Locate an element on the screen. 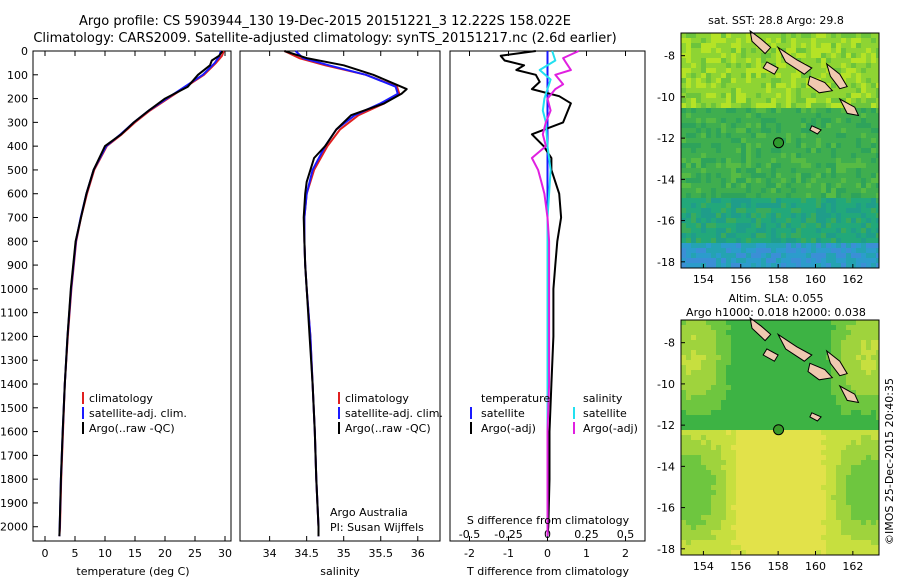 The width and height of the screenshot is (900, 580). y-tick-label: 1100 is located at coordinates (14, 313).